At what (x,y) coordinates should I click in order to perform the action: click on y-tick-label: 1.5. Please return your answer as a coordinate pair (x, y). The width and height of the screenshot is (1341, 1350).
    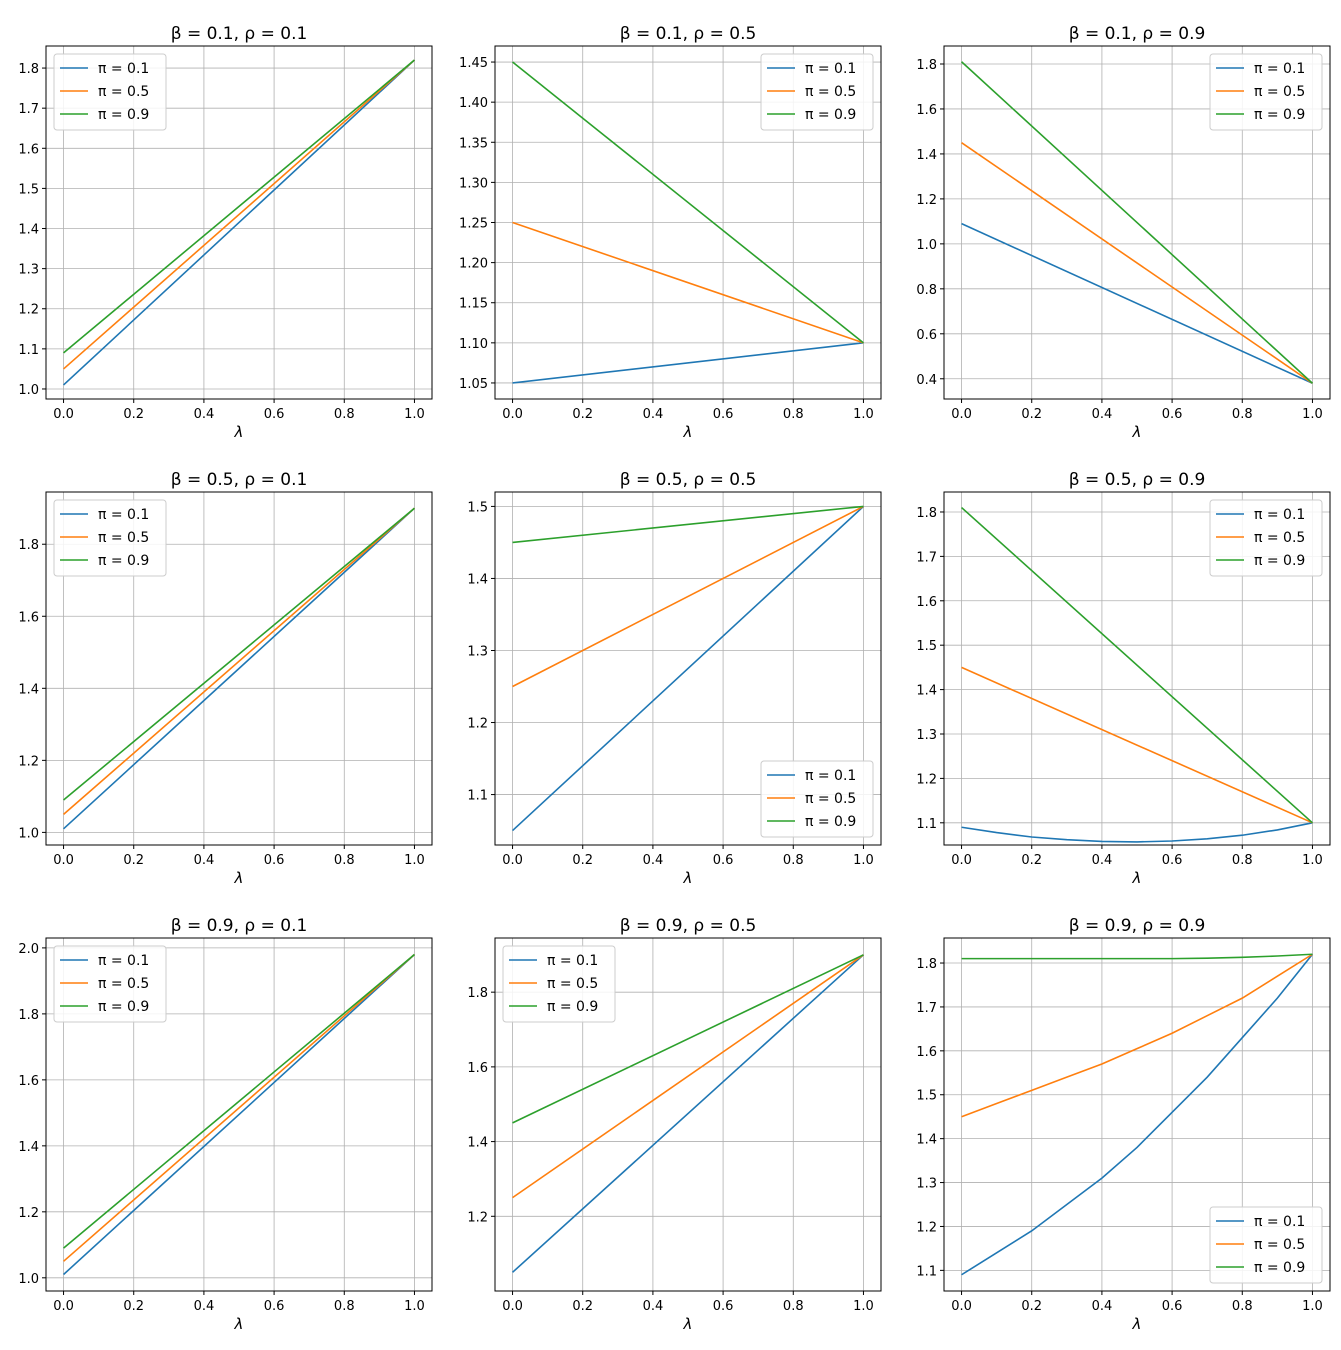
    Looking at the image, I should click on (926, 646).